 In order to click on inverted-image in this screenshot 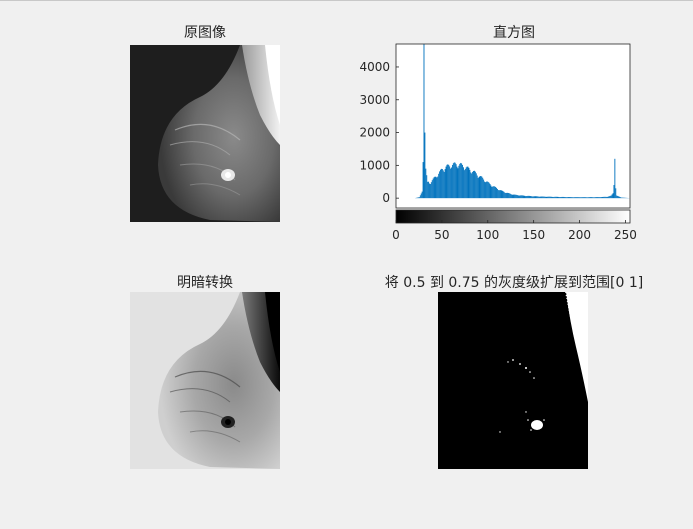, I will do `click(205, 380)`.